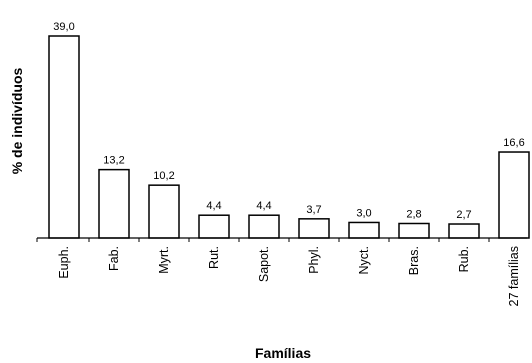 The height and width of the screenshot is (363, 532). What do you see at coordinates (364, 260) in the screenshot?
I see `category-label: Nyct.` at bounding box center [364, 260].